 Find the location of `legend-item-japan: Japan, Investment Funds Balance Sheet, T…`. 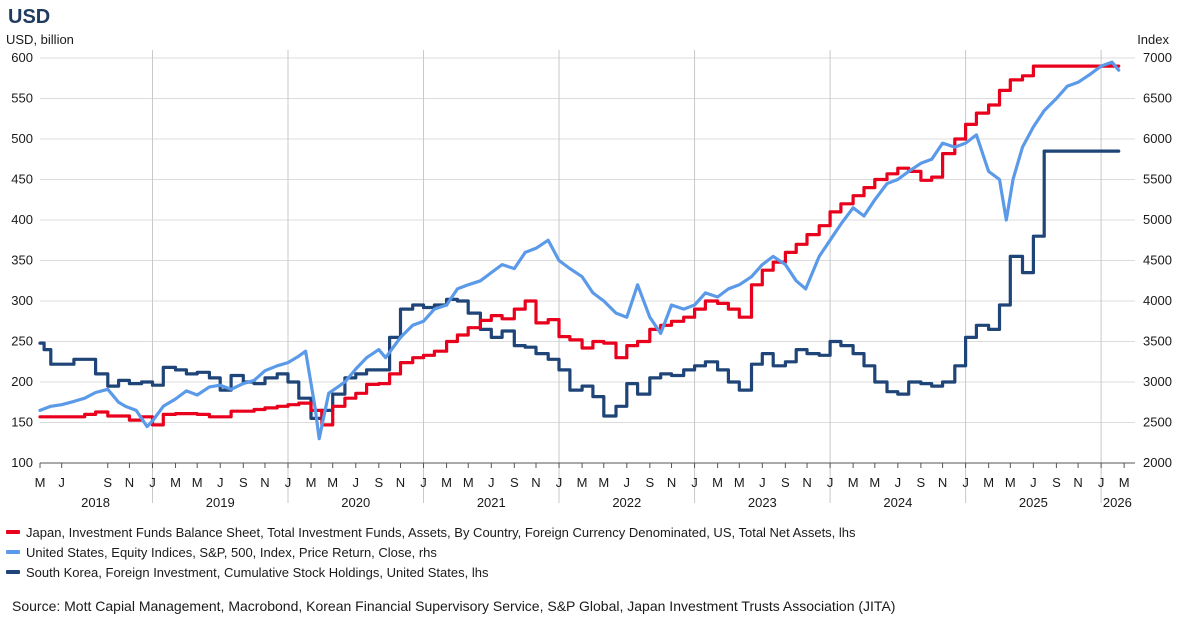

legend-item-japan: Japan, Investment Funds Balance Sheet, T… is located at coordinates (431, 532).